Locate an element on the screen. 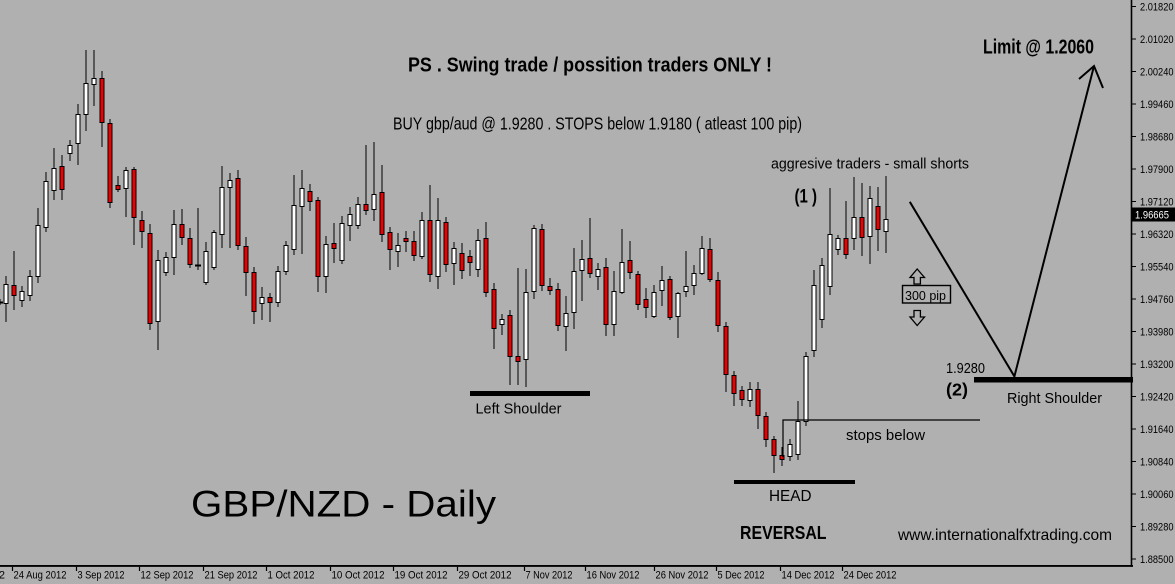  svg-text: 29 Oct 2012 is located at coordinates (485, 576).